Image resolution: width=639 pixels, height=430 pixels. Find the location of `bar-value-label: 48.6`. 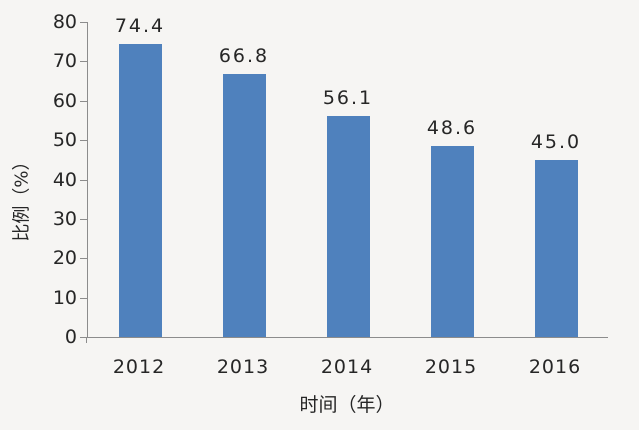

bar-value-label: 48.6 is located at coordinates (452, 128).